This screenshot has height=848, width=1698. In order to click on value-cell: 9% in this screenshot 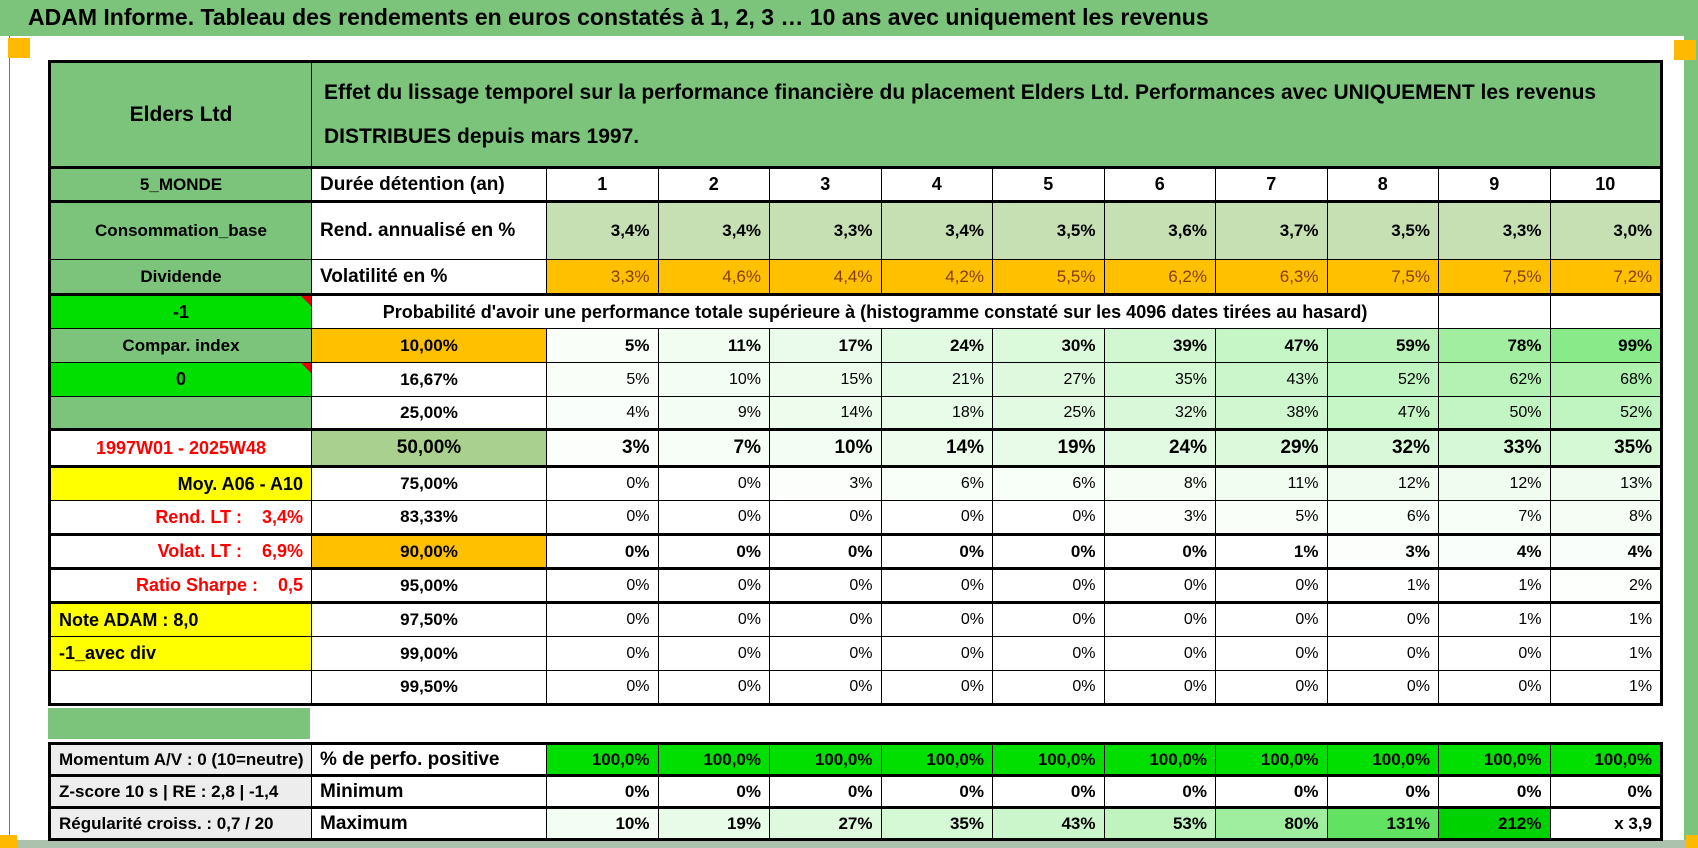, I will do `click(713, 413)`.